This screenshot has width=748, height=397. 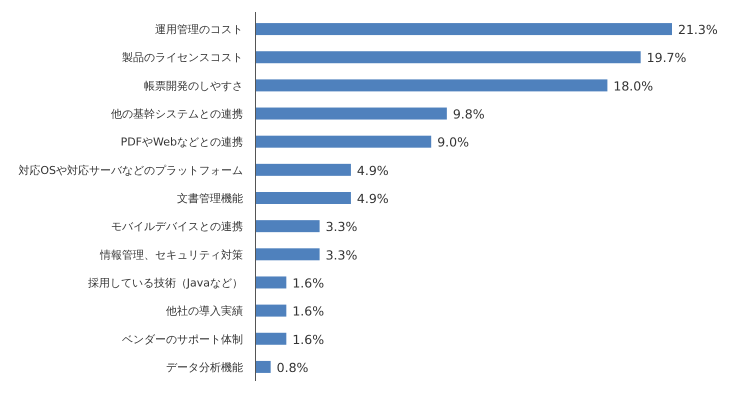 I want to click on data-label: 19.7%, so click(x=666, y=58).